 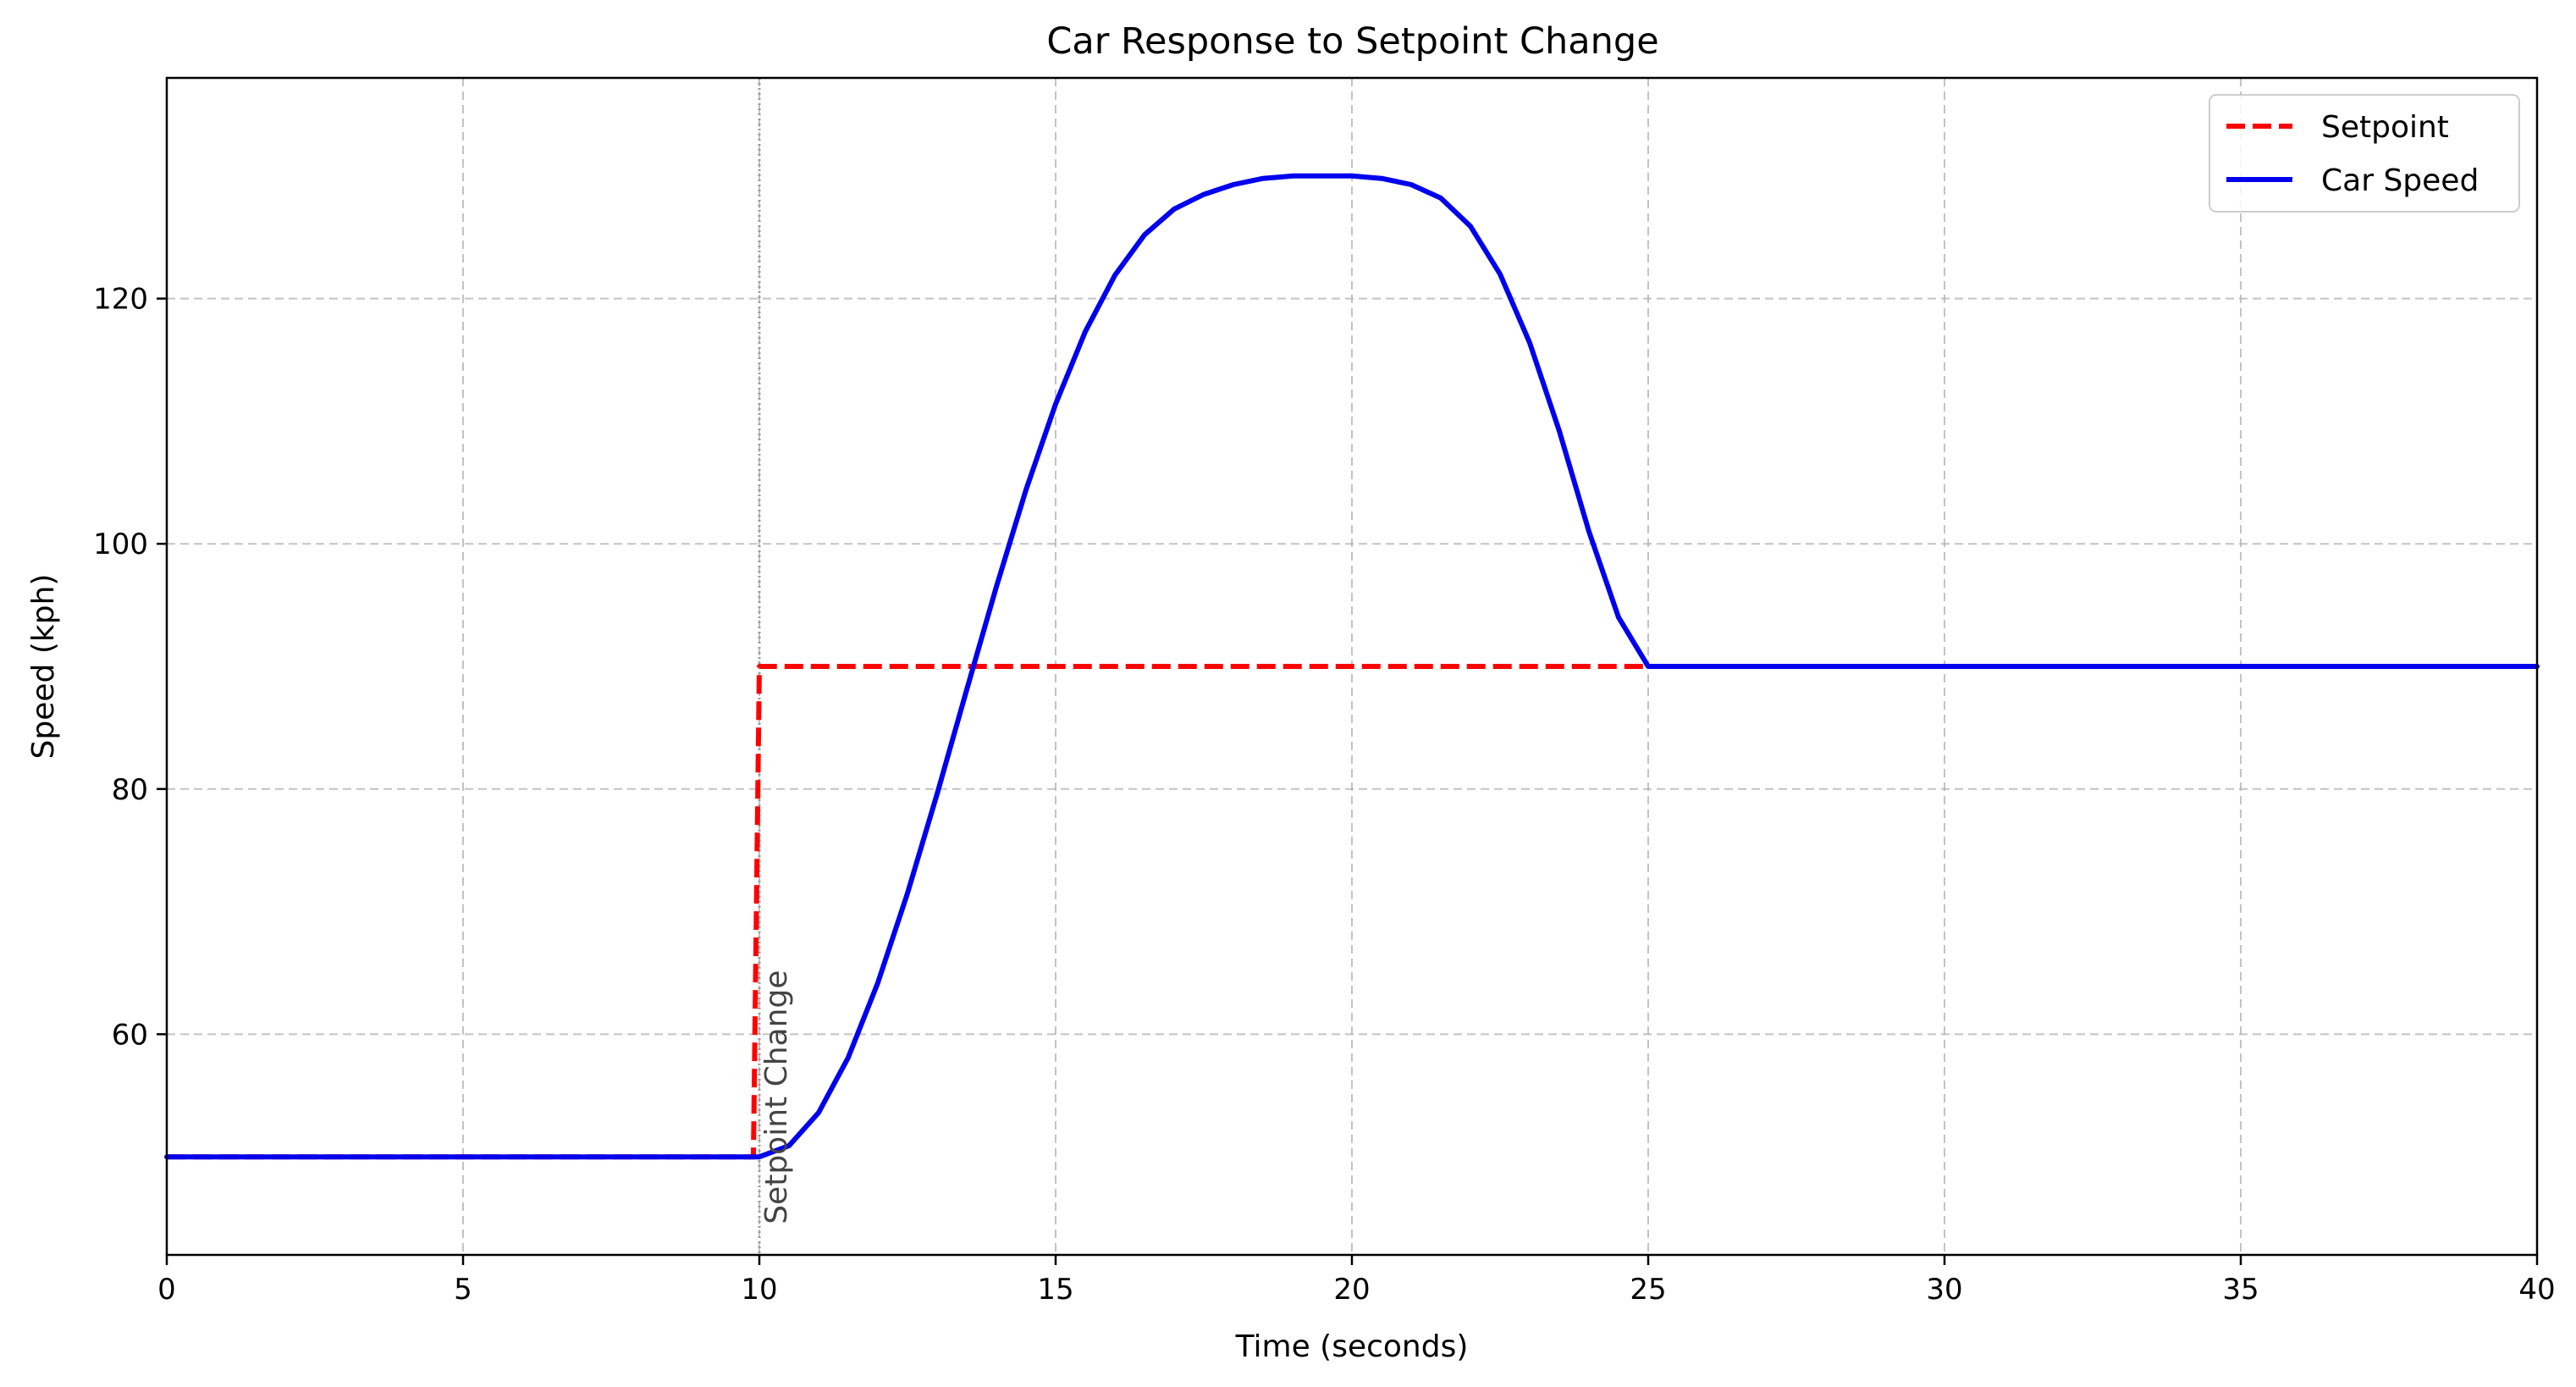 I want to click on x-tick-label: 10, so click(x=759, y=1290).